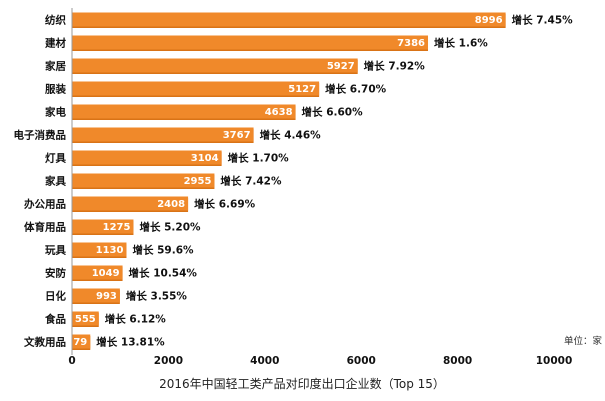  Describe the element at coordinates (320, 361) in the screenshot. I see `x-axis-ticks: 0 2000 4000 6000 8000 10000` at that location.